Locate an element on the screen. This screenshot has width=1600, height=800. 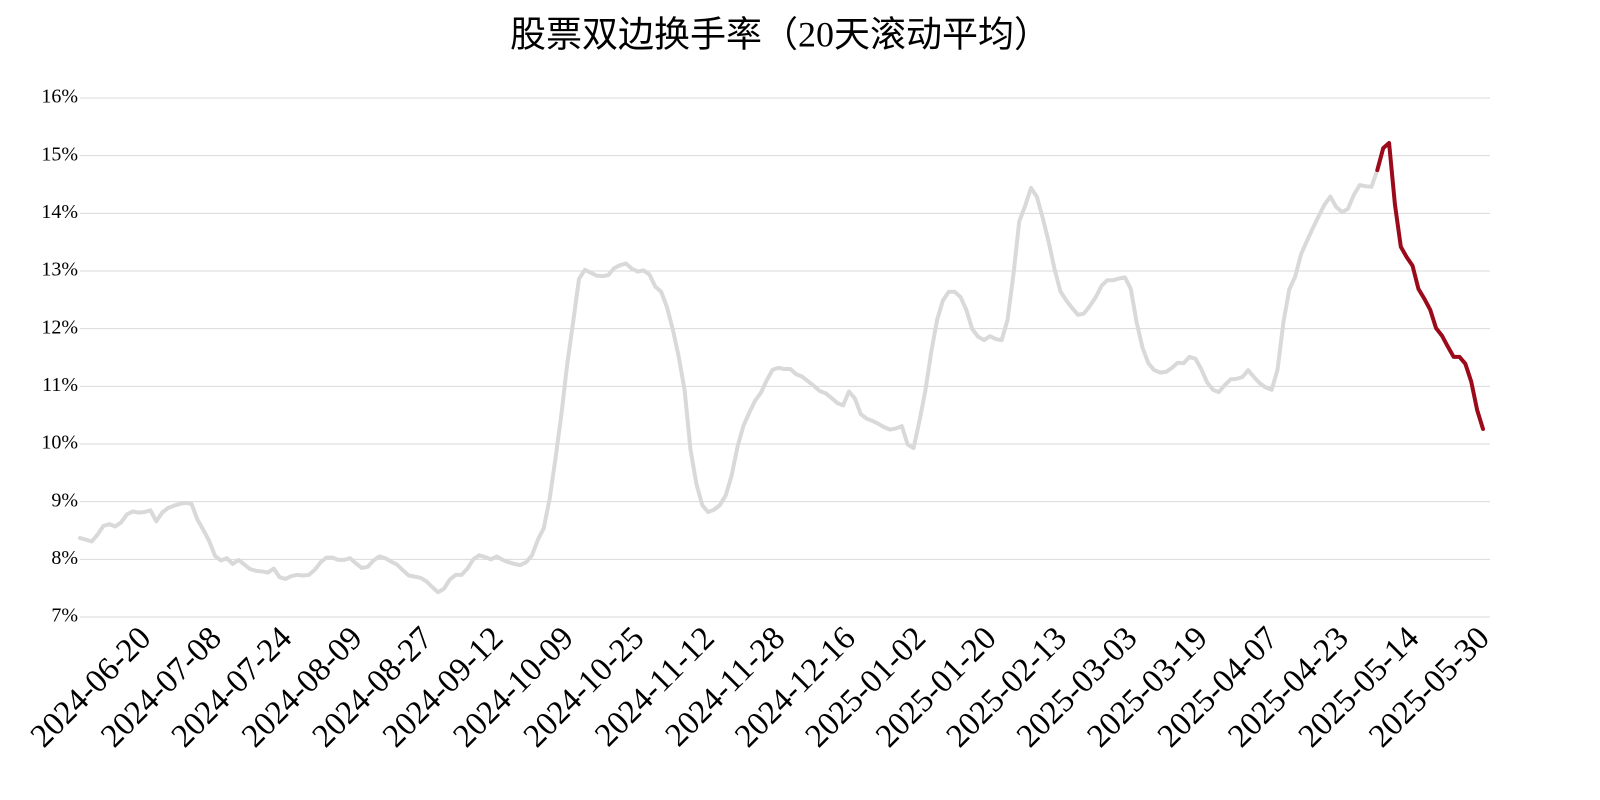
y-tick-label: 9% is located at coordinates (64, 500).